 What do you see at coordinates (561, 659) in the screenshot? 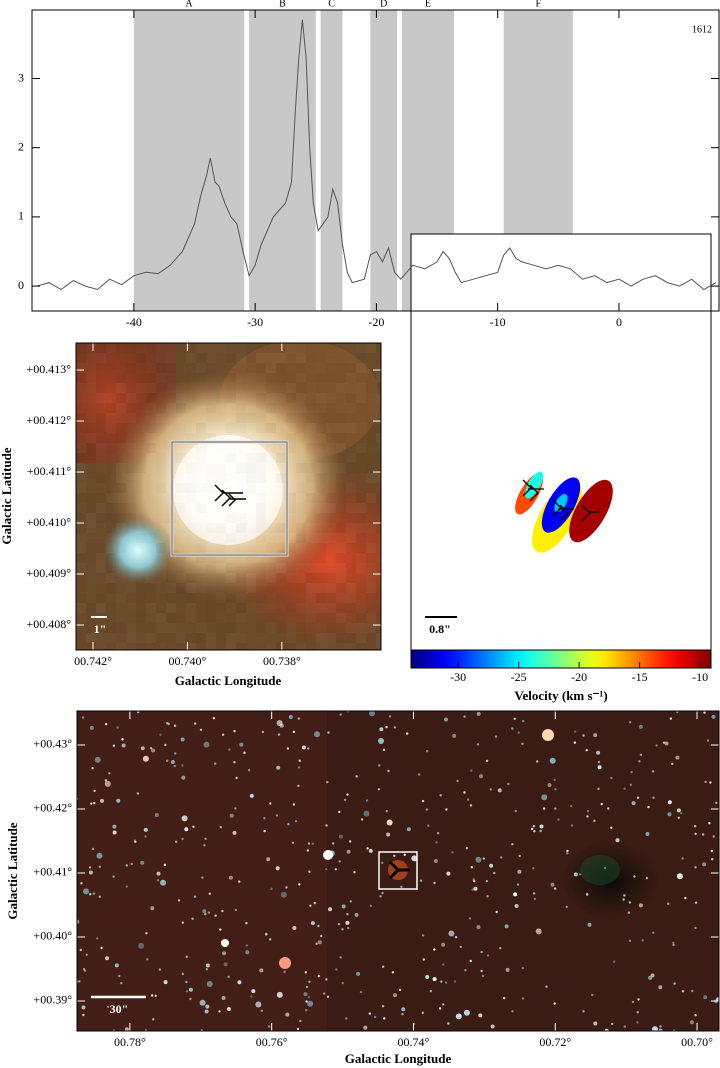
I see `colorbar` at bounding box center [561, 659].